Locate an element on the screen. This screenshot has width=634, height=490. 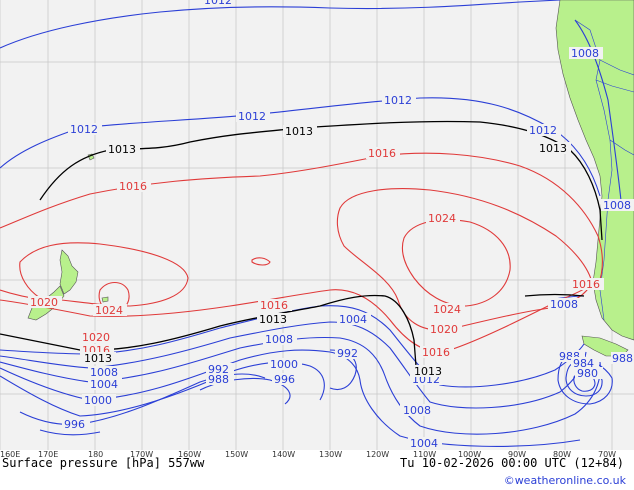
label-blue-996-b: 996 is located at coordinates (76, 424).